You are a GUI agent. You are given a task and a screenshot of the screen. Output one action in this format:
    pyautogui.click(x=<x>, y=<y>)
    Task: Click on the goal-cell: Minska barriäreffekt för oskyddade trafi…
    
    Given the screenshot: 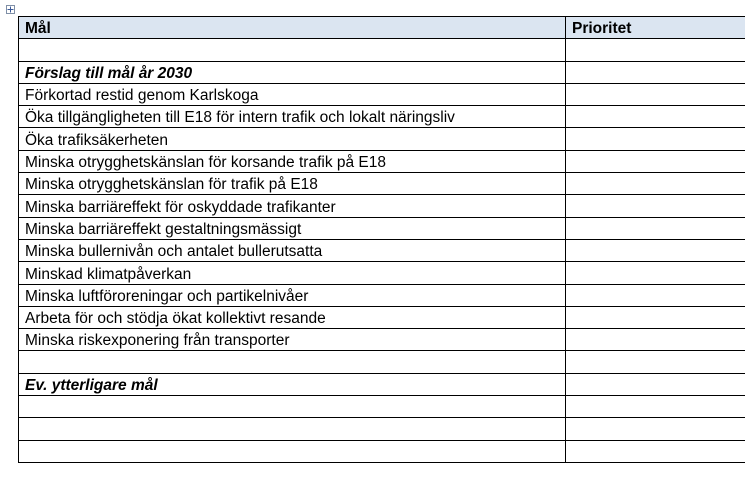 What is the action you would take?
    pyautogui.click(x=292, y=206)
    